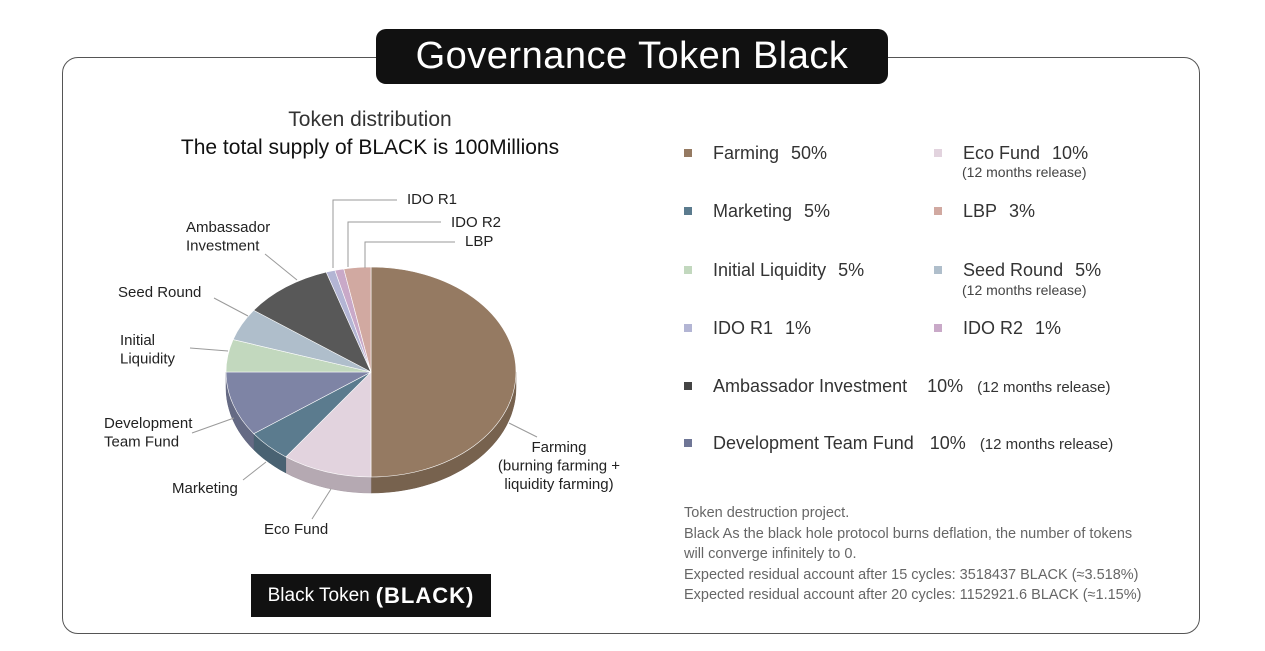 The image size is (1265, 651). What do you see at coordinates (228, 227) in the screenshot?
I see `pie-label: Ambassador` at bounding box center [228, 227].